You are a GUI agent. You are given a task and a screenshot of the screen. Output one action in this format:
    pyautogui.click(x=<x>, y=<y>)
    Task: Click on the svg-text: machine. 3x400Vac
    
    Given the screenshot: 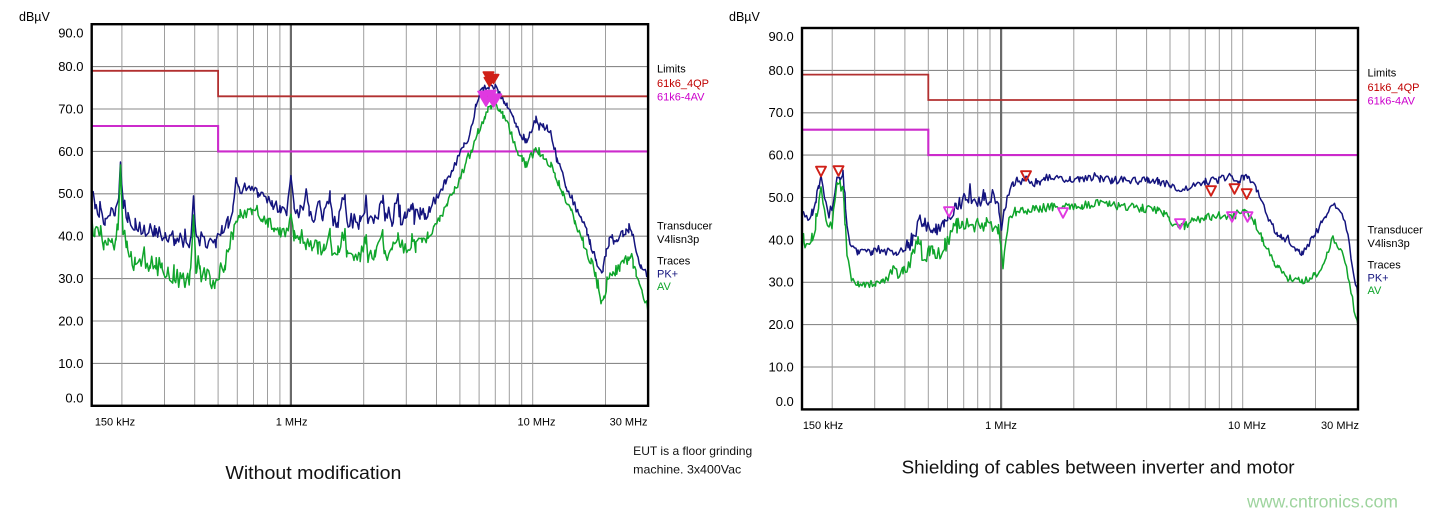 What is the action you would take?
    pyautogui.click(x=687, y=469)
    